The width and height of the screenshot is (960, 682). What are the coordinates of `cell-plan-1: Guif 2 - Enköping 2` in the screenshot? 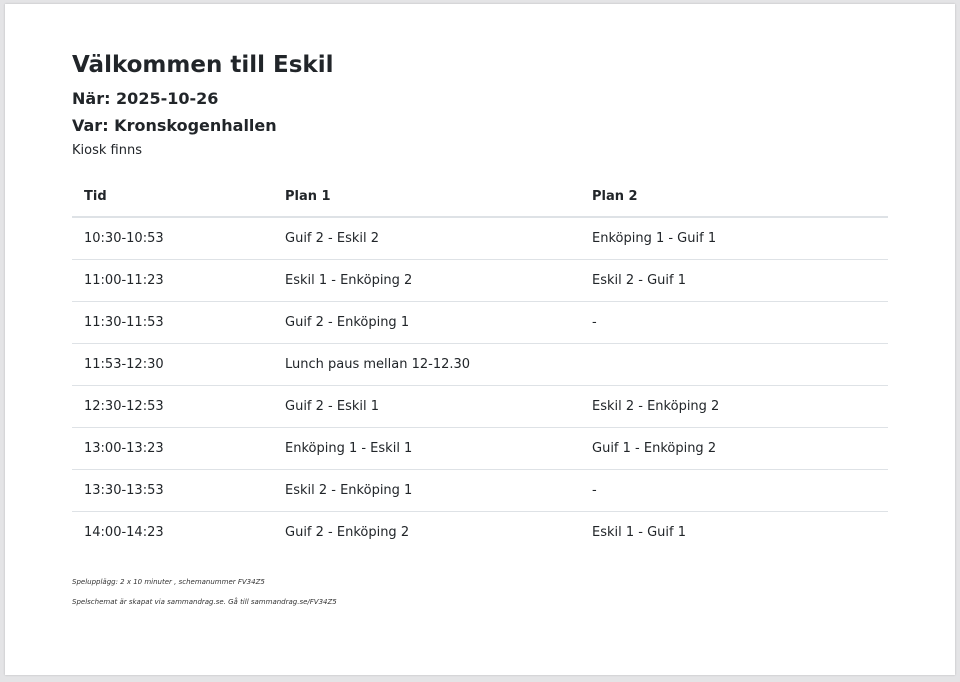 It's located at (347, 532).